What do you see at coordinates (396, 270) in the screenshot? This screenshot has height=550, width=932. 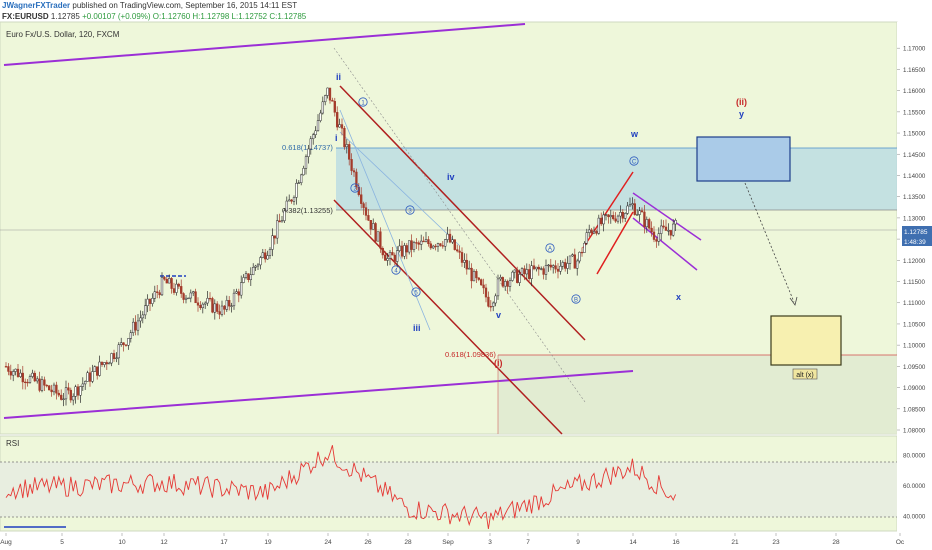 I see `wave-circle-icon` at bounding box center [396, 270].